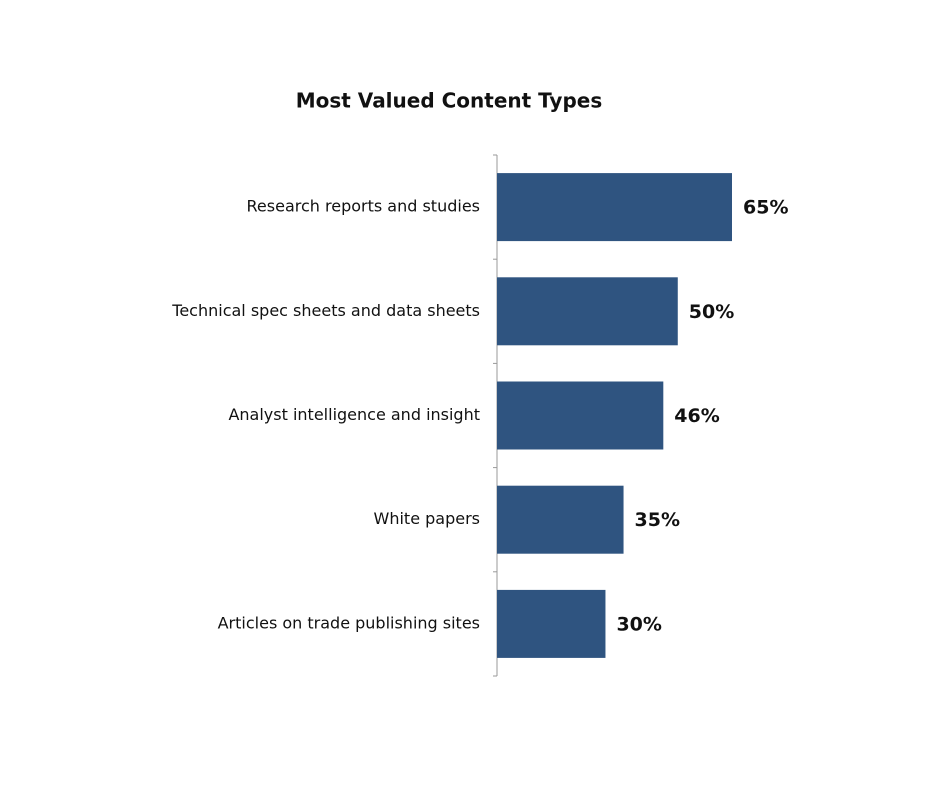 This screenshot has height=788, width=940. Describe the element at coordinates (711, 312) in the screenshot. I see `value-label: 50%` at that location.